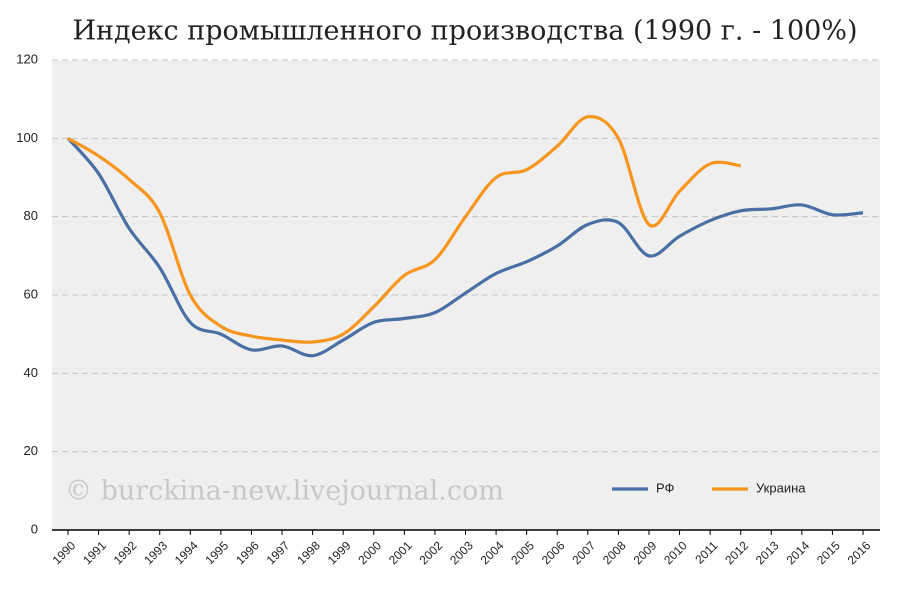 Image resolution: width=900 pixels, height=590 pixels. I want to click on x-tick-label: 2008, so click(614, 552).